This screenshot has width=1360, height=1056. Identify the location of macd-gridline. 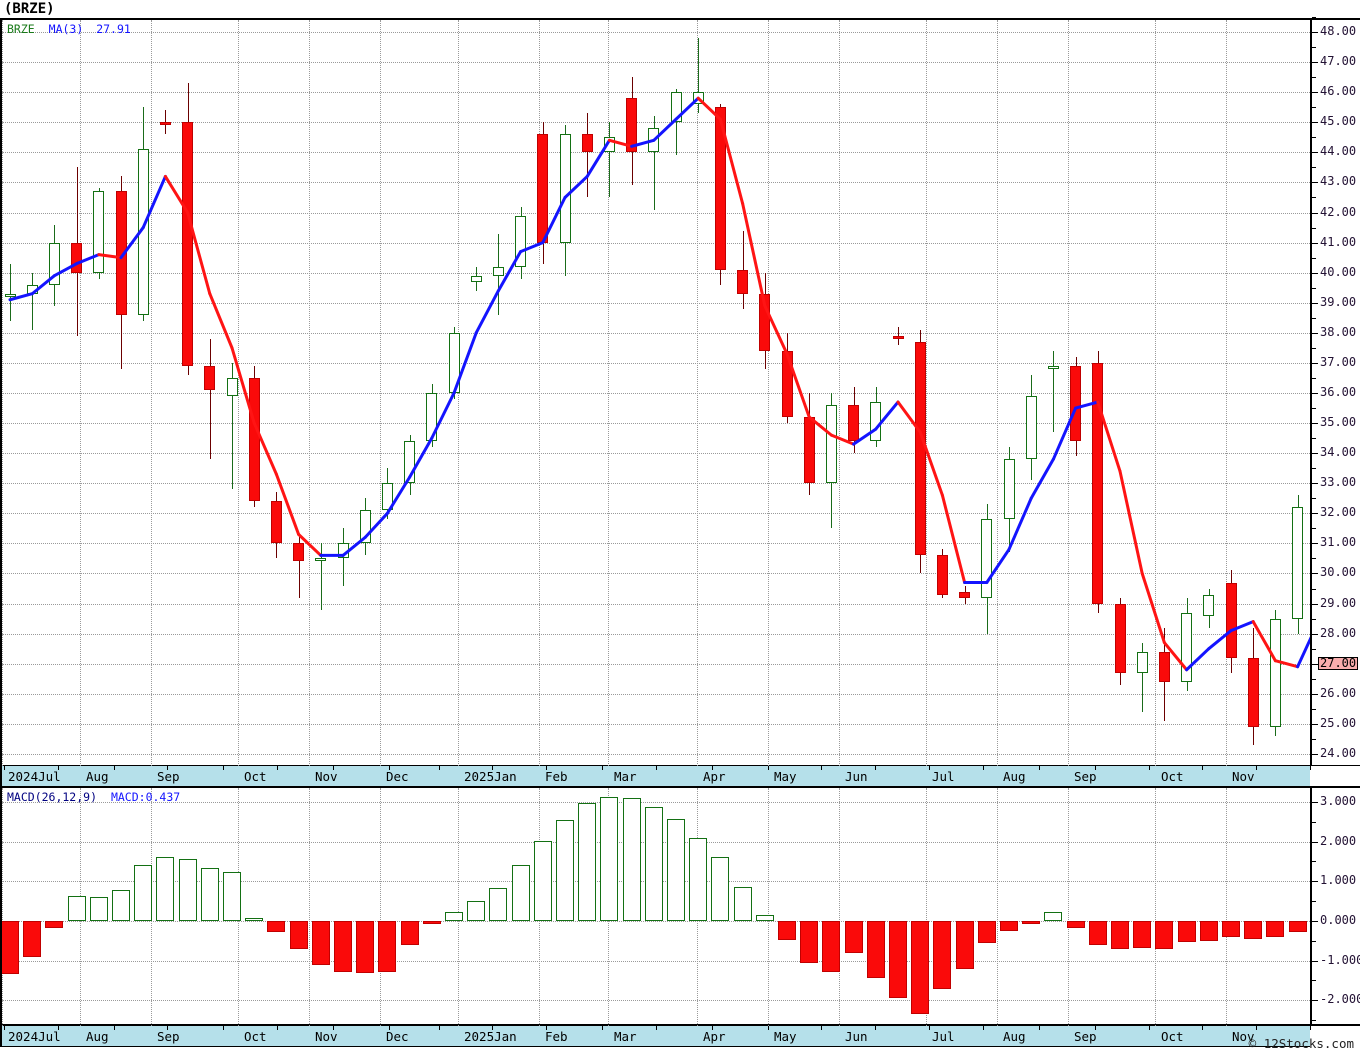
(656, 1001).